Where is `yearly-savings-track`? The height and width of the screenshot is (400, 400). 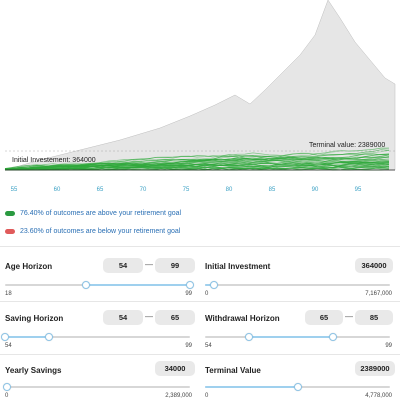 yearly-savings-track is located at coordinates (97, 387).